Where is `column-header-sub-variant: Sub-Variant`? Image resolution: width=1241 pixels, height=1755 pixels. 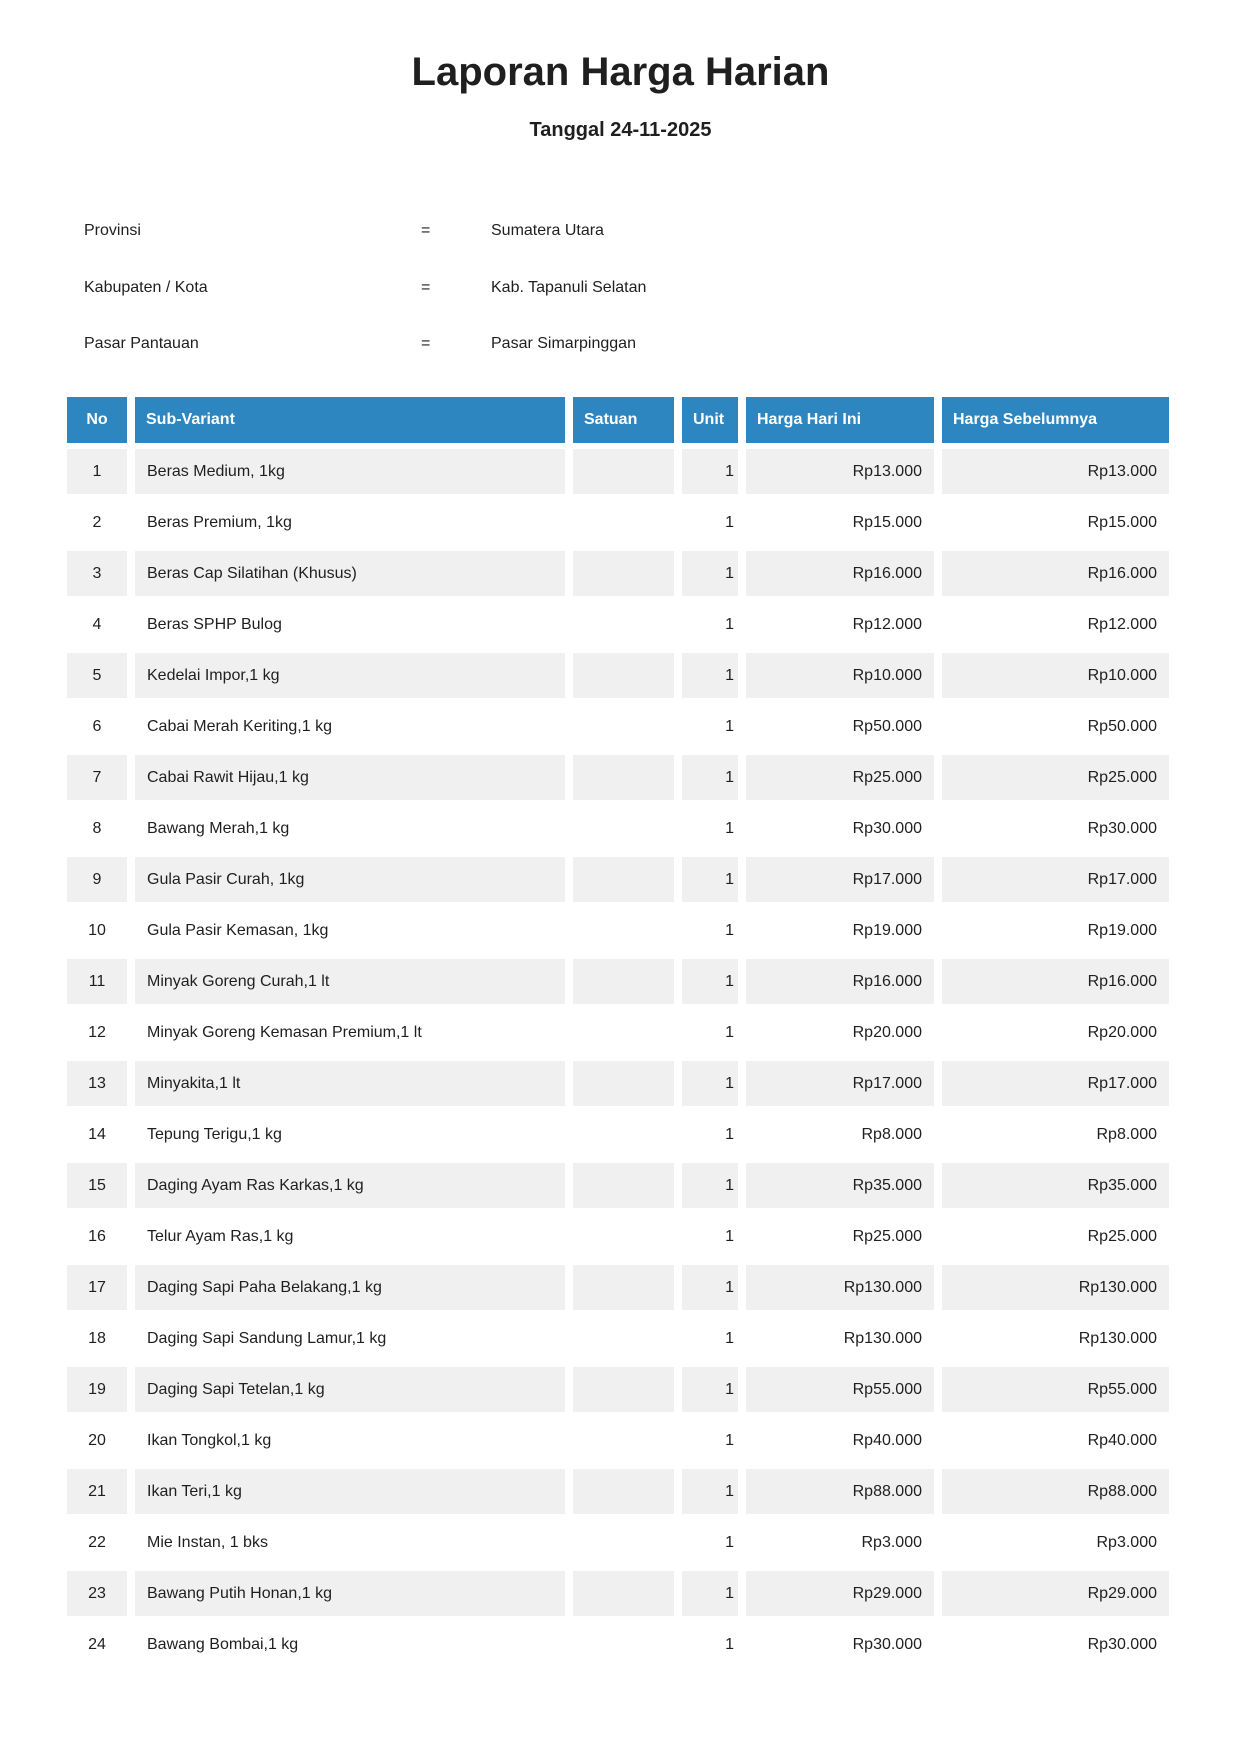
column-header-sub-variant: Sub-Variant is located at coordinates (350, 420).